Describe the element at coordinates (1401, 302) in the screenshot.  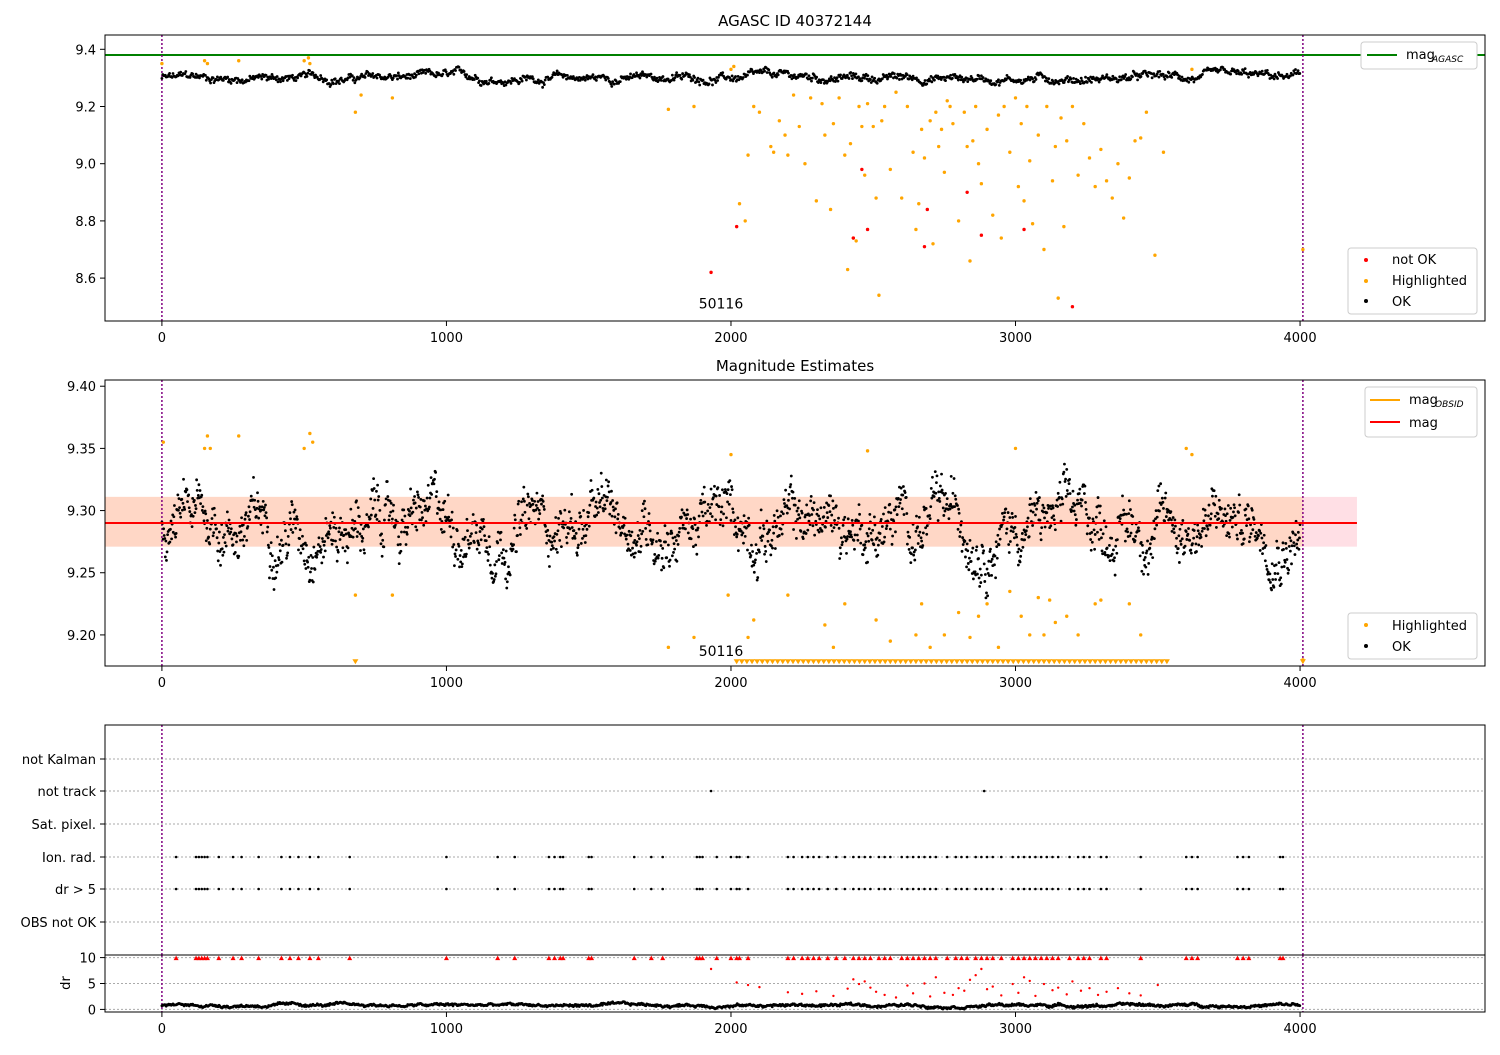
I see `legend-ok-label: OK` at that location.